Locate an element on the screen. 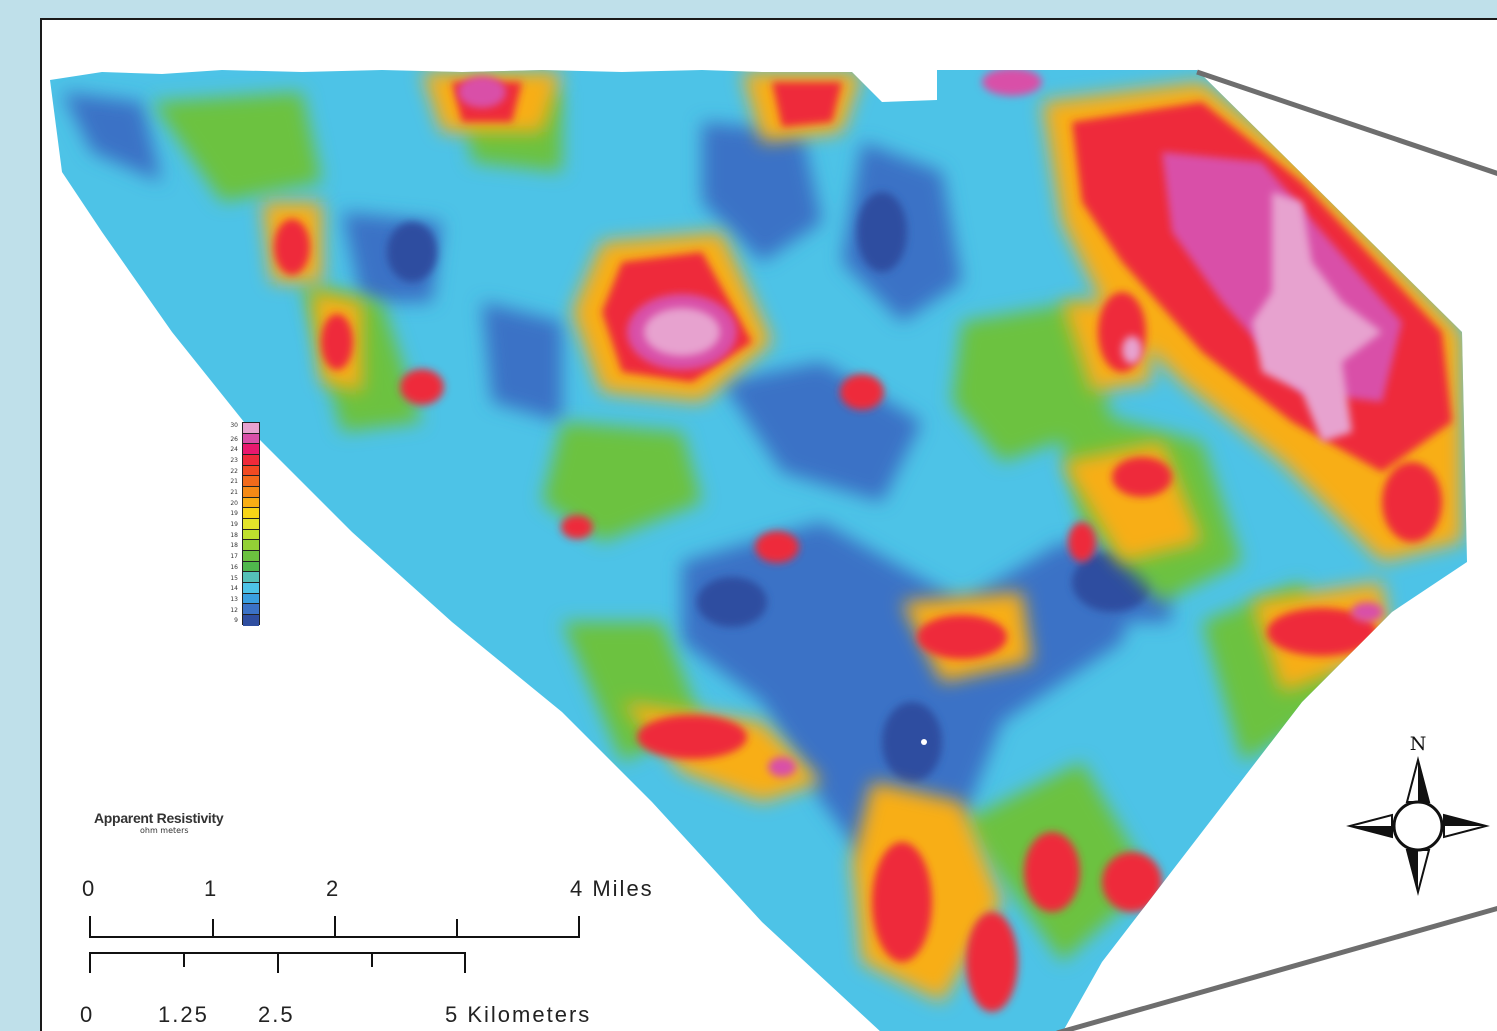 Image resolution: width=1497 pixels, height=1031 pixels. legend-tick-label: 13 is located at coordinates (234, 599).